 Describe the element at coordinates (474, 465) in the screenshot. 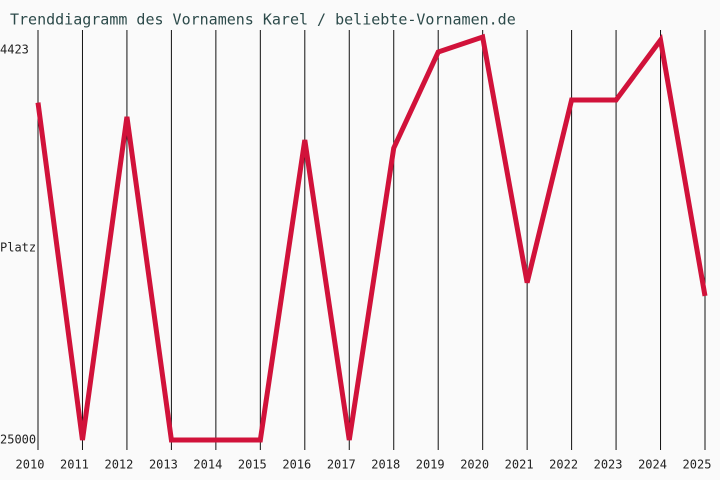

I see `x-tick-label: 2020` at that location.